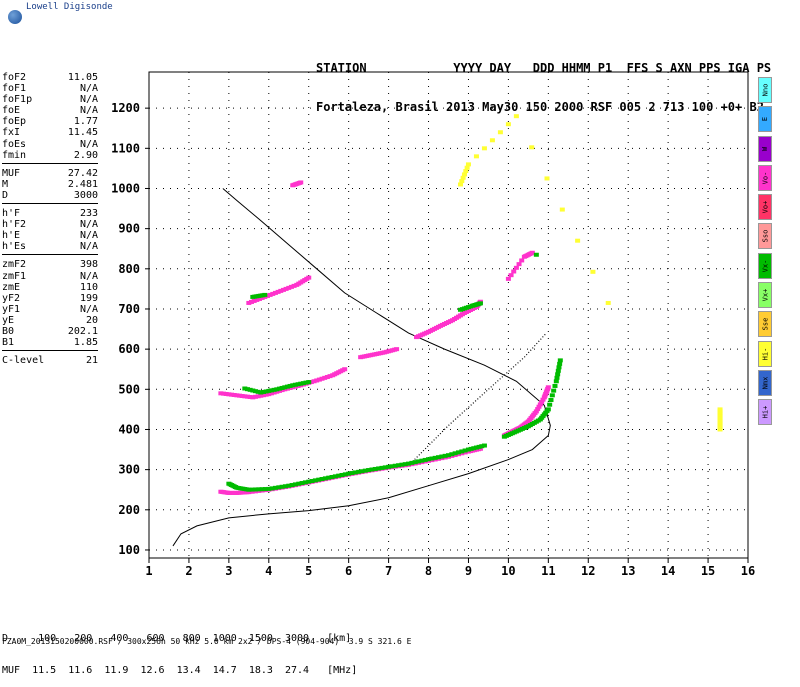 The image size is (800, 687). I want to click on param-value: 110, so click(88, 287).